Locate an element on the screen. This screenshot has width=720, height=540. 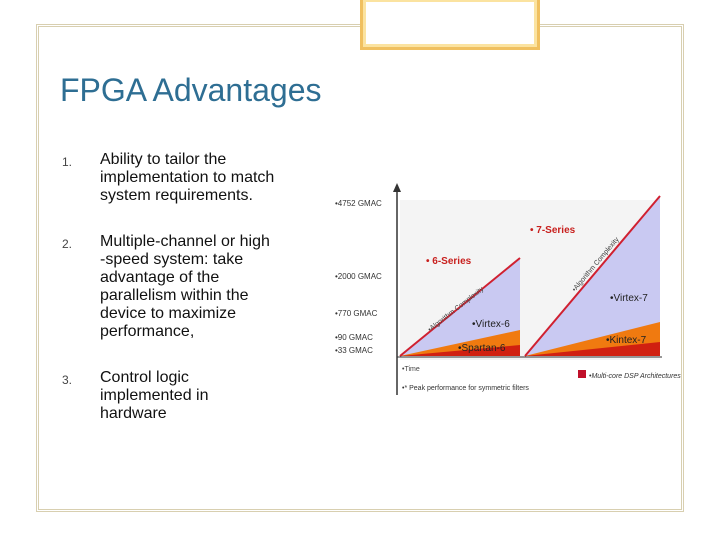
series-label: • 7-Series is located at coordinates (553, 230).